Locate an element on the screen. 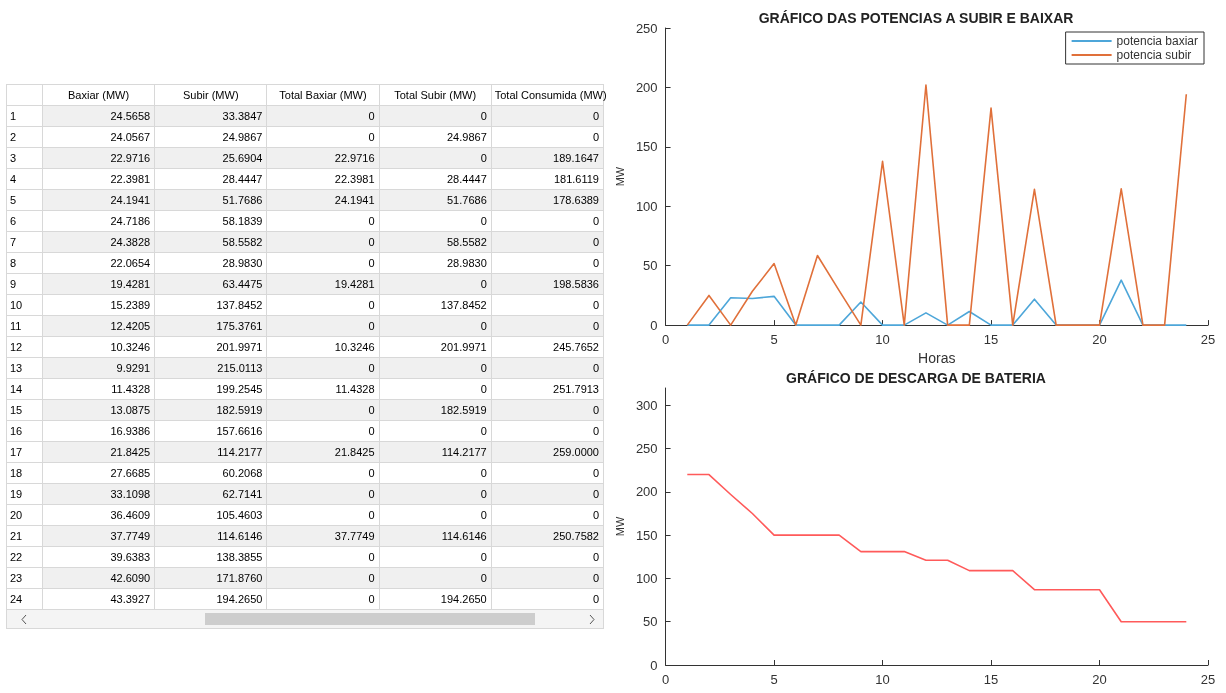 This screenshot has width=1226, height=693. data-label: 42.6090 is located at coordinates (98, 578).